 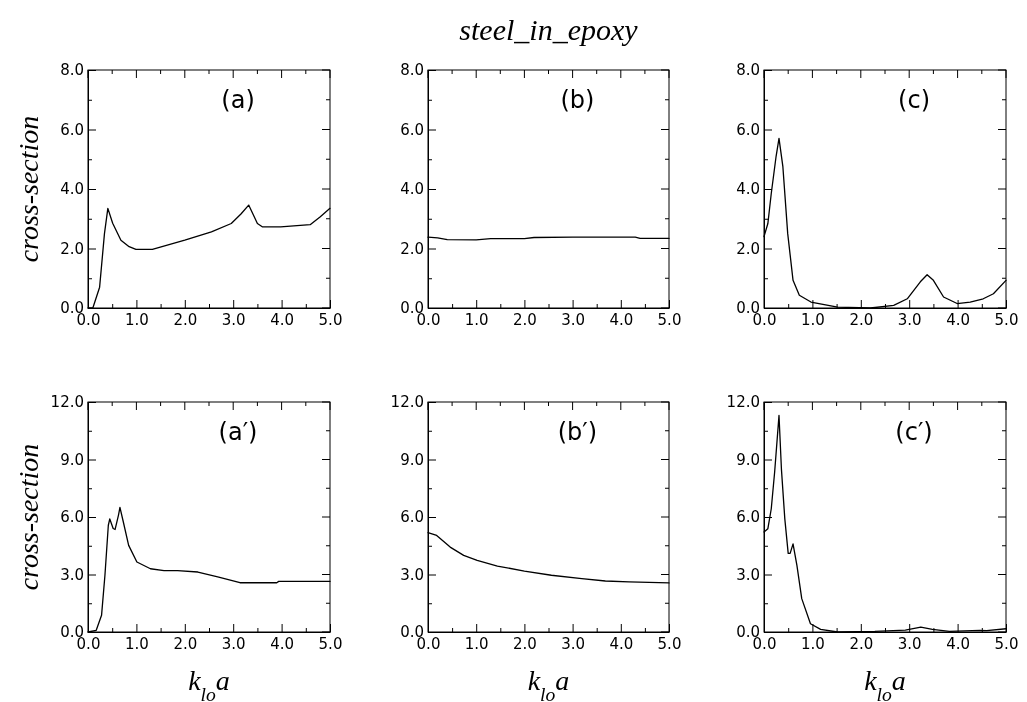 I want to click on annotation: (b), so click(x=577, y=100).